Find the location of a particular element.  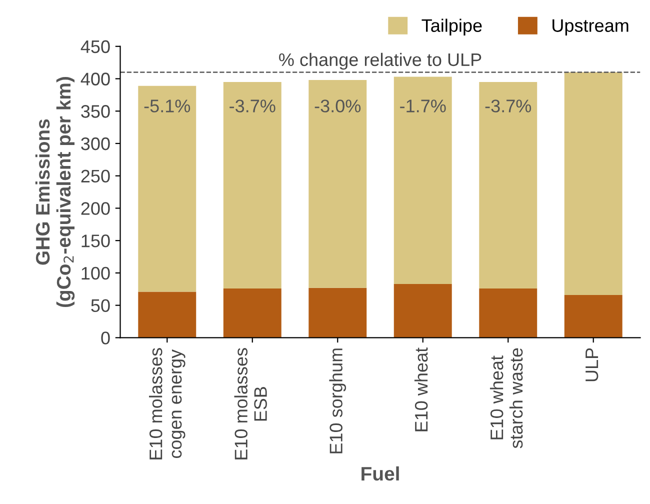

y-tick-label: 150 is located at coordinates (96, 241).